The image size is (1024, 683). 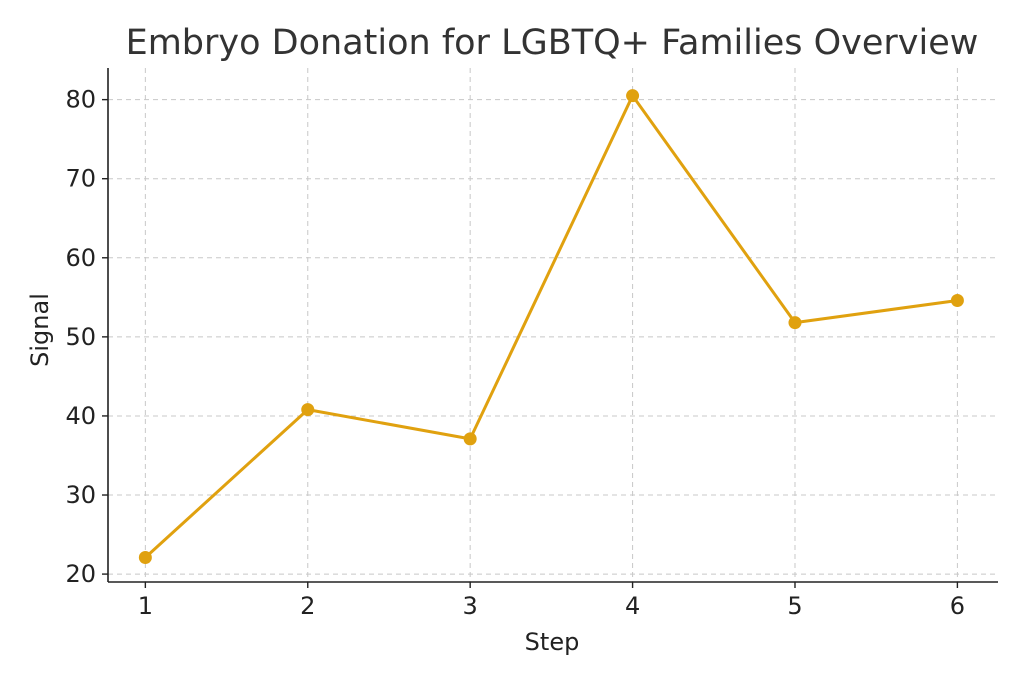 What do you see at coordinates (80, 574) in the screenshot?
I see `y-tick-label: 20` at bounding box center [80, 574].